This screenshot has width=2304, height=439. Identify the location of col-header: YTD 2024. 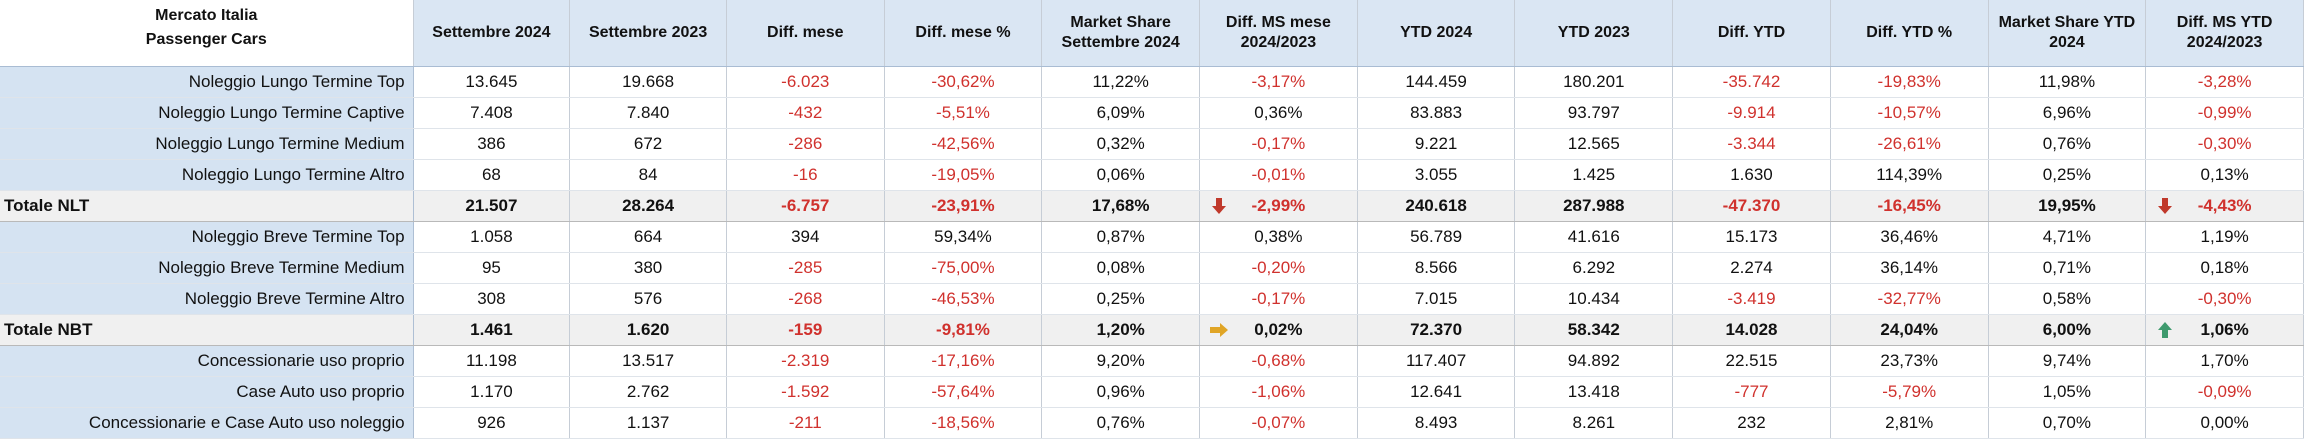
(1436, 33).